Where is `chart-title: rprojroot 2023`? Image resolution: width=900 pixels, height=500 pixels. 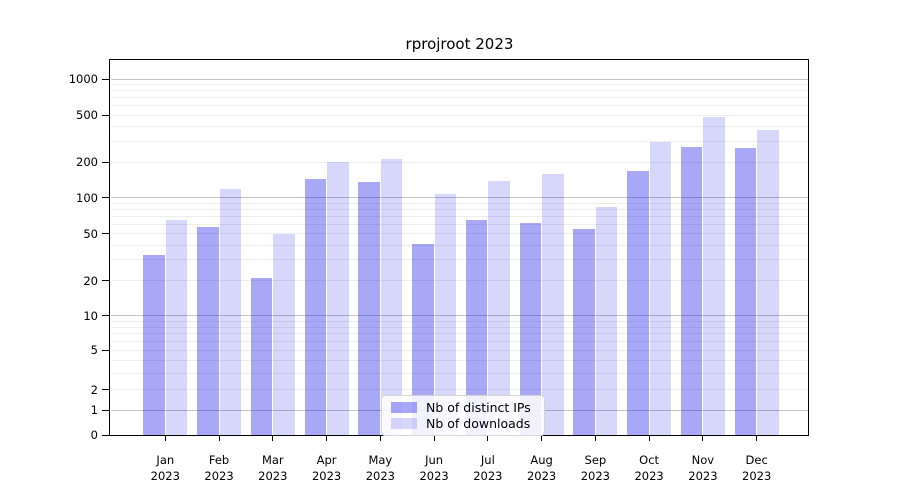
chart-title: rprojroot 2023 is located at coordinates (459, 44).